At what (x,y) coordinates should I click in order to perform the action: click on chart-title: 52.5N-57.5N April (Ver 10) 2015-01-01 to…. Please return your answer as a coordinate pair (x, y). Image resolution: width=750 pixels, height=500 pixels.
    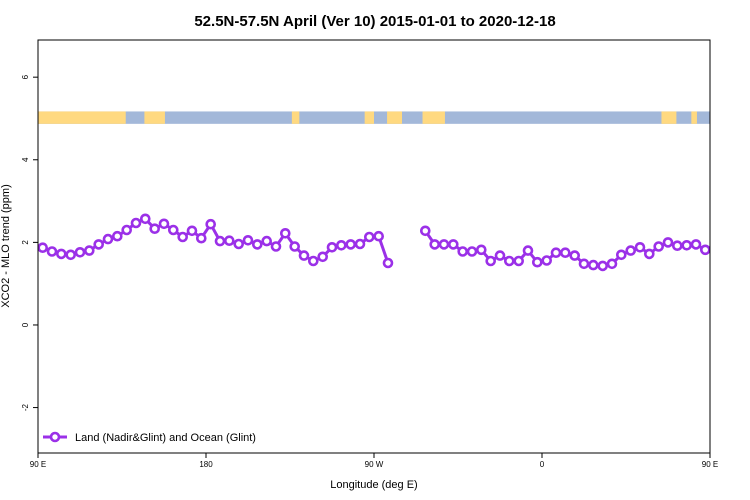
    Looking at the image, I should click on (374, 21).